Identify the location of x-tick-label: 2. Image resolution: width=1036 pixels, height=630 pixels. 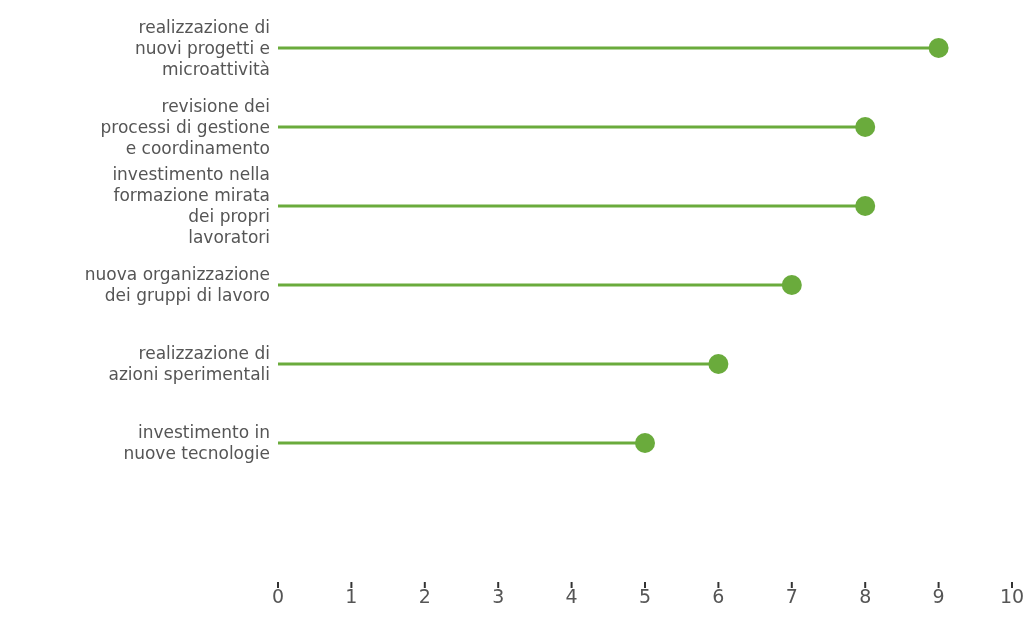
(424, 596).